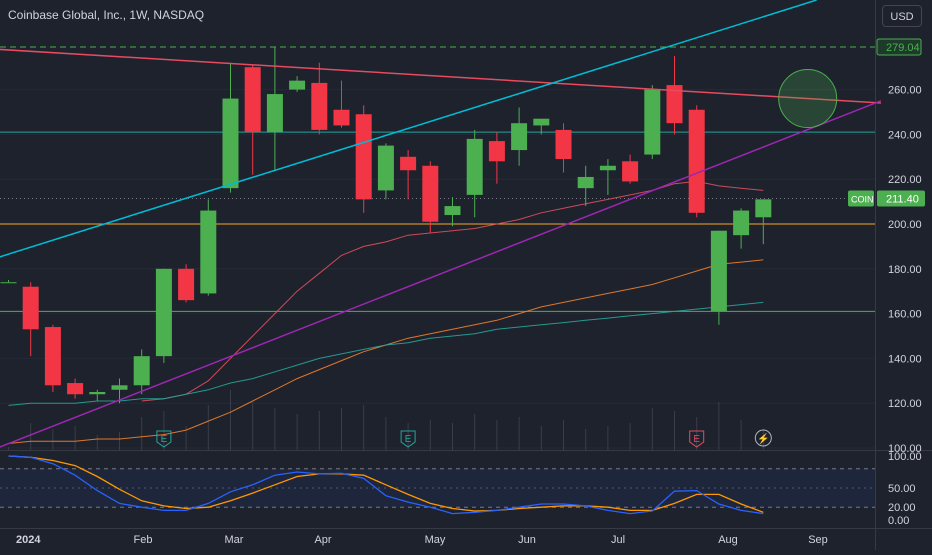 The height and width of the screenshot is (555, 932). Describe the element at coordinates (618, 540) in the screenshot. I see `time-axis-label: Jul` at that location.